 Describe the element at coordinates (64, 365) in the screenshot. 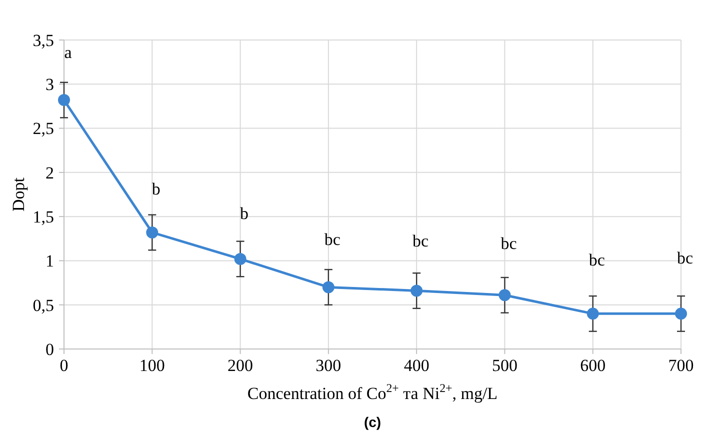

I see `x-tick-label: 0` at that location.